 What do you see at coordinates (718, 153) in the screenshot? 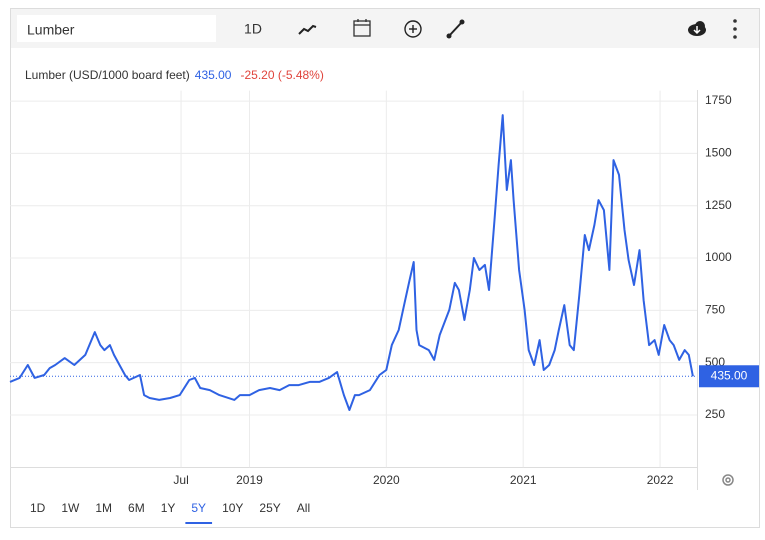
I see `y-tick-label: 1500` at bounding box center [718, 153].